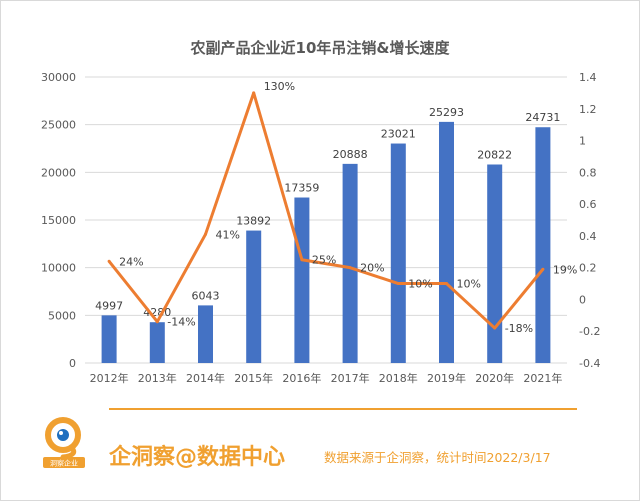  I want to click on x-tick-label: 2013年, so click(157, 378).